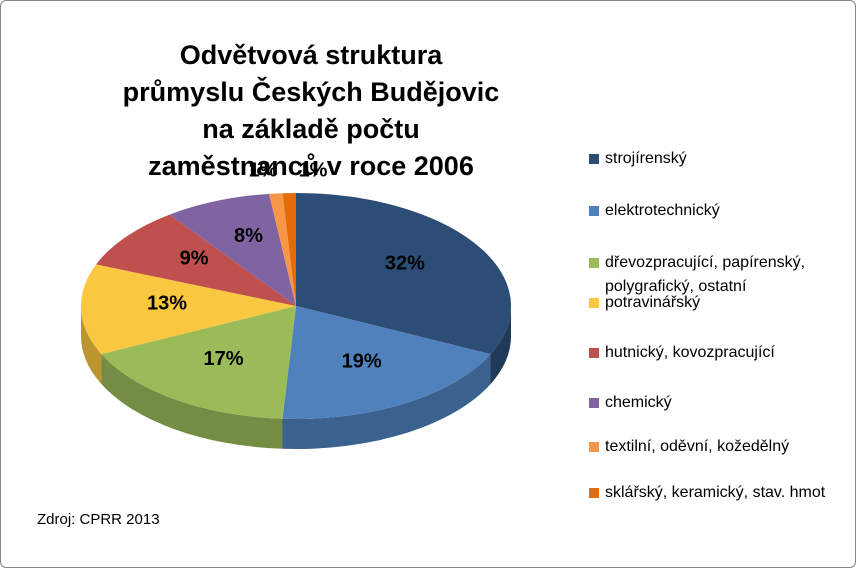 This screenshot has height=568, width=856. Describe the element at coordinates (690, 352) in the screenshot. I see `legend-label: hutnický, kovozpracující` at that location.